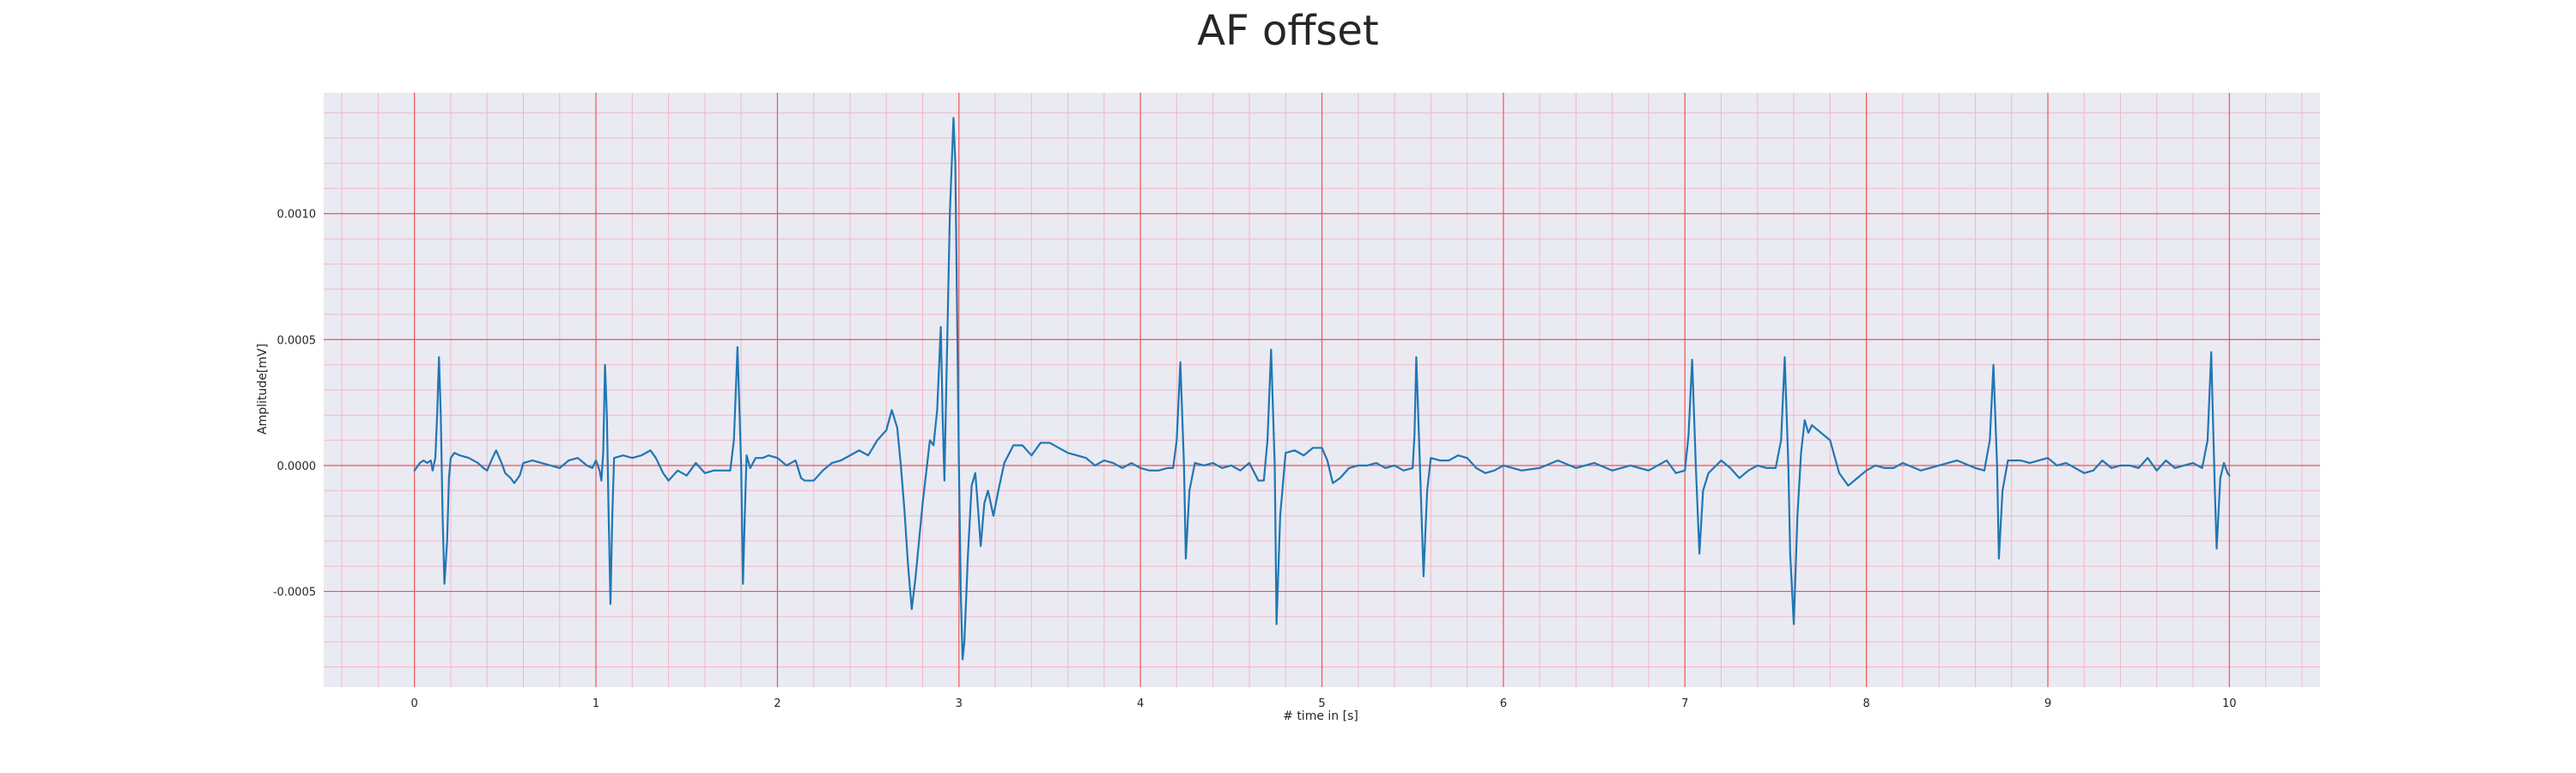 The height and width of the screenshot is (773, 2576). I want to click on y-tick-label: 0.0000, so click(297, 466).